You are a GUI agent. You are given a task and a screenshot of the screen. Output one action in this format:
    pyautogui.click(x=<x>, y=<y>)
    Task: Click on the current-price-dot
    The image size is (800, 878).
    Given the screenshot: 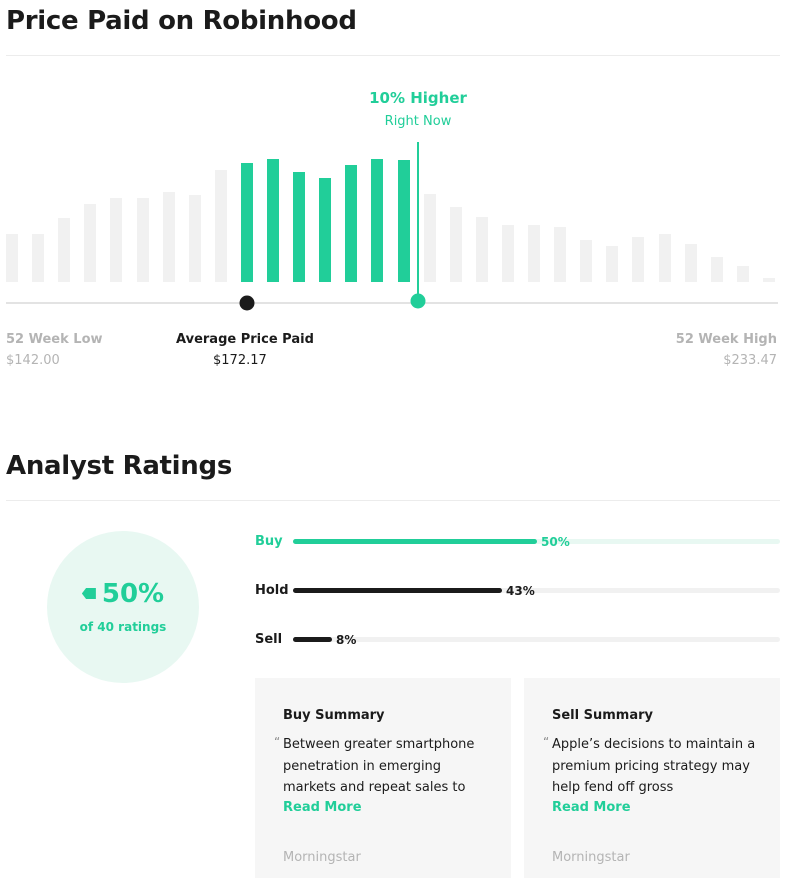 What is the action you would take?
    pyautogui.click(x=418, y=301)
    